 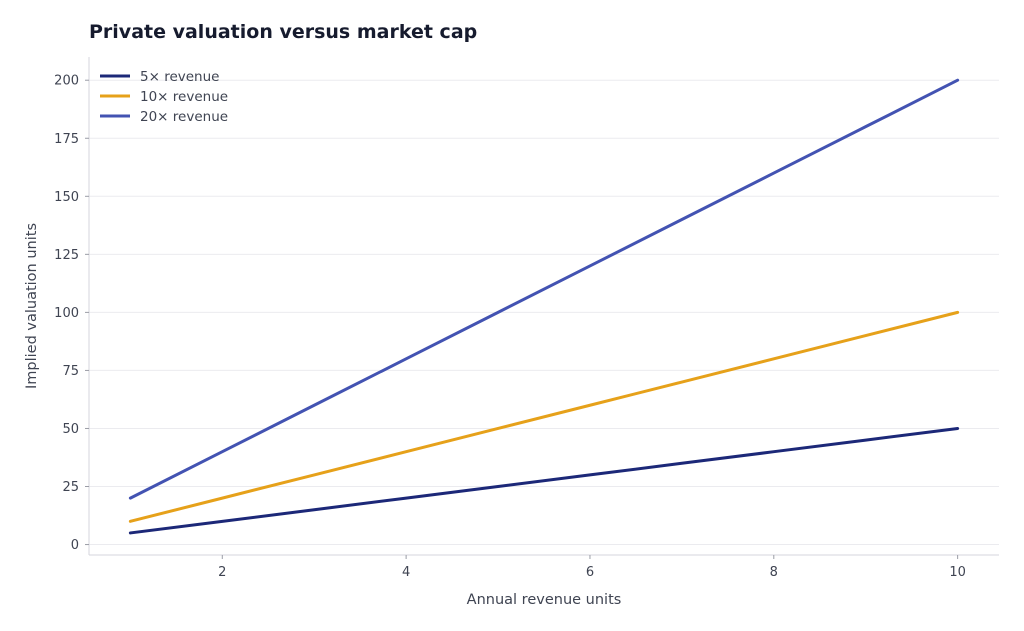 I want to click on y-tick-label: 50, so click(x=70, y=429).